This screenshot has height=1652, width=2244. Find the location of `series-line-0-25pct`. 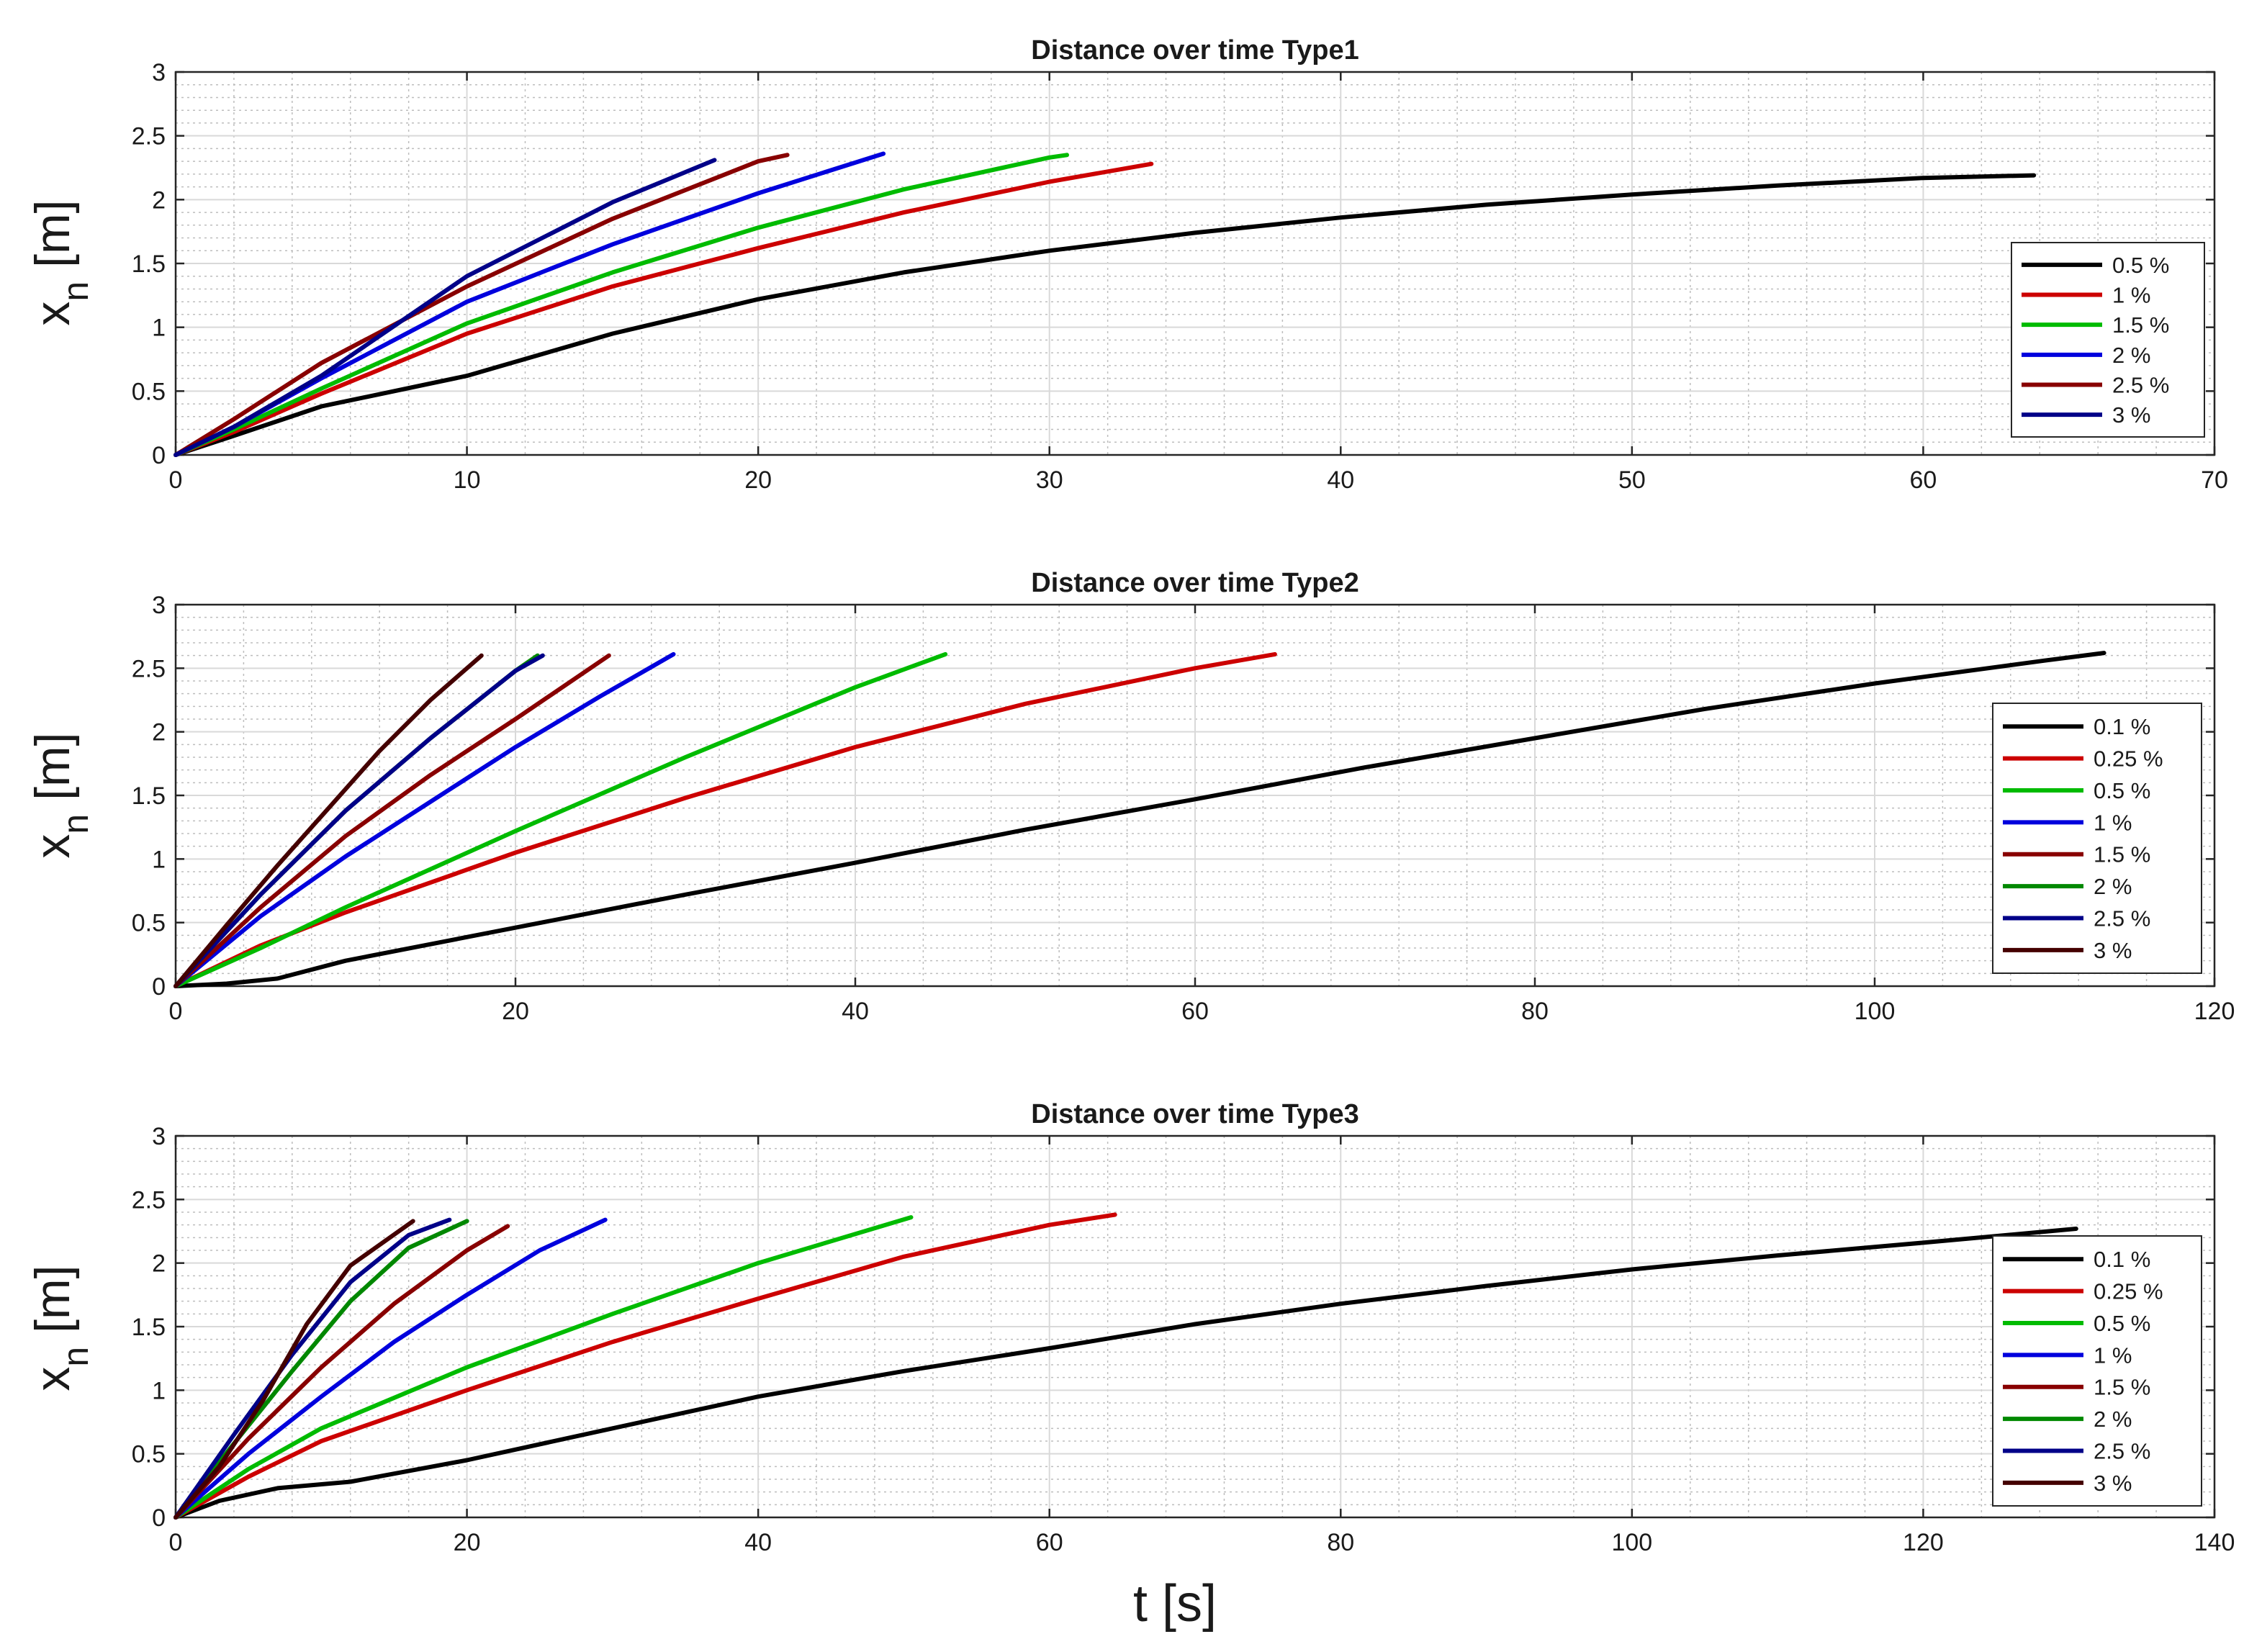

series-line-0-25pct is located at coordinates (645, 1366).